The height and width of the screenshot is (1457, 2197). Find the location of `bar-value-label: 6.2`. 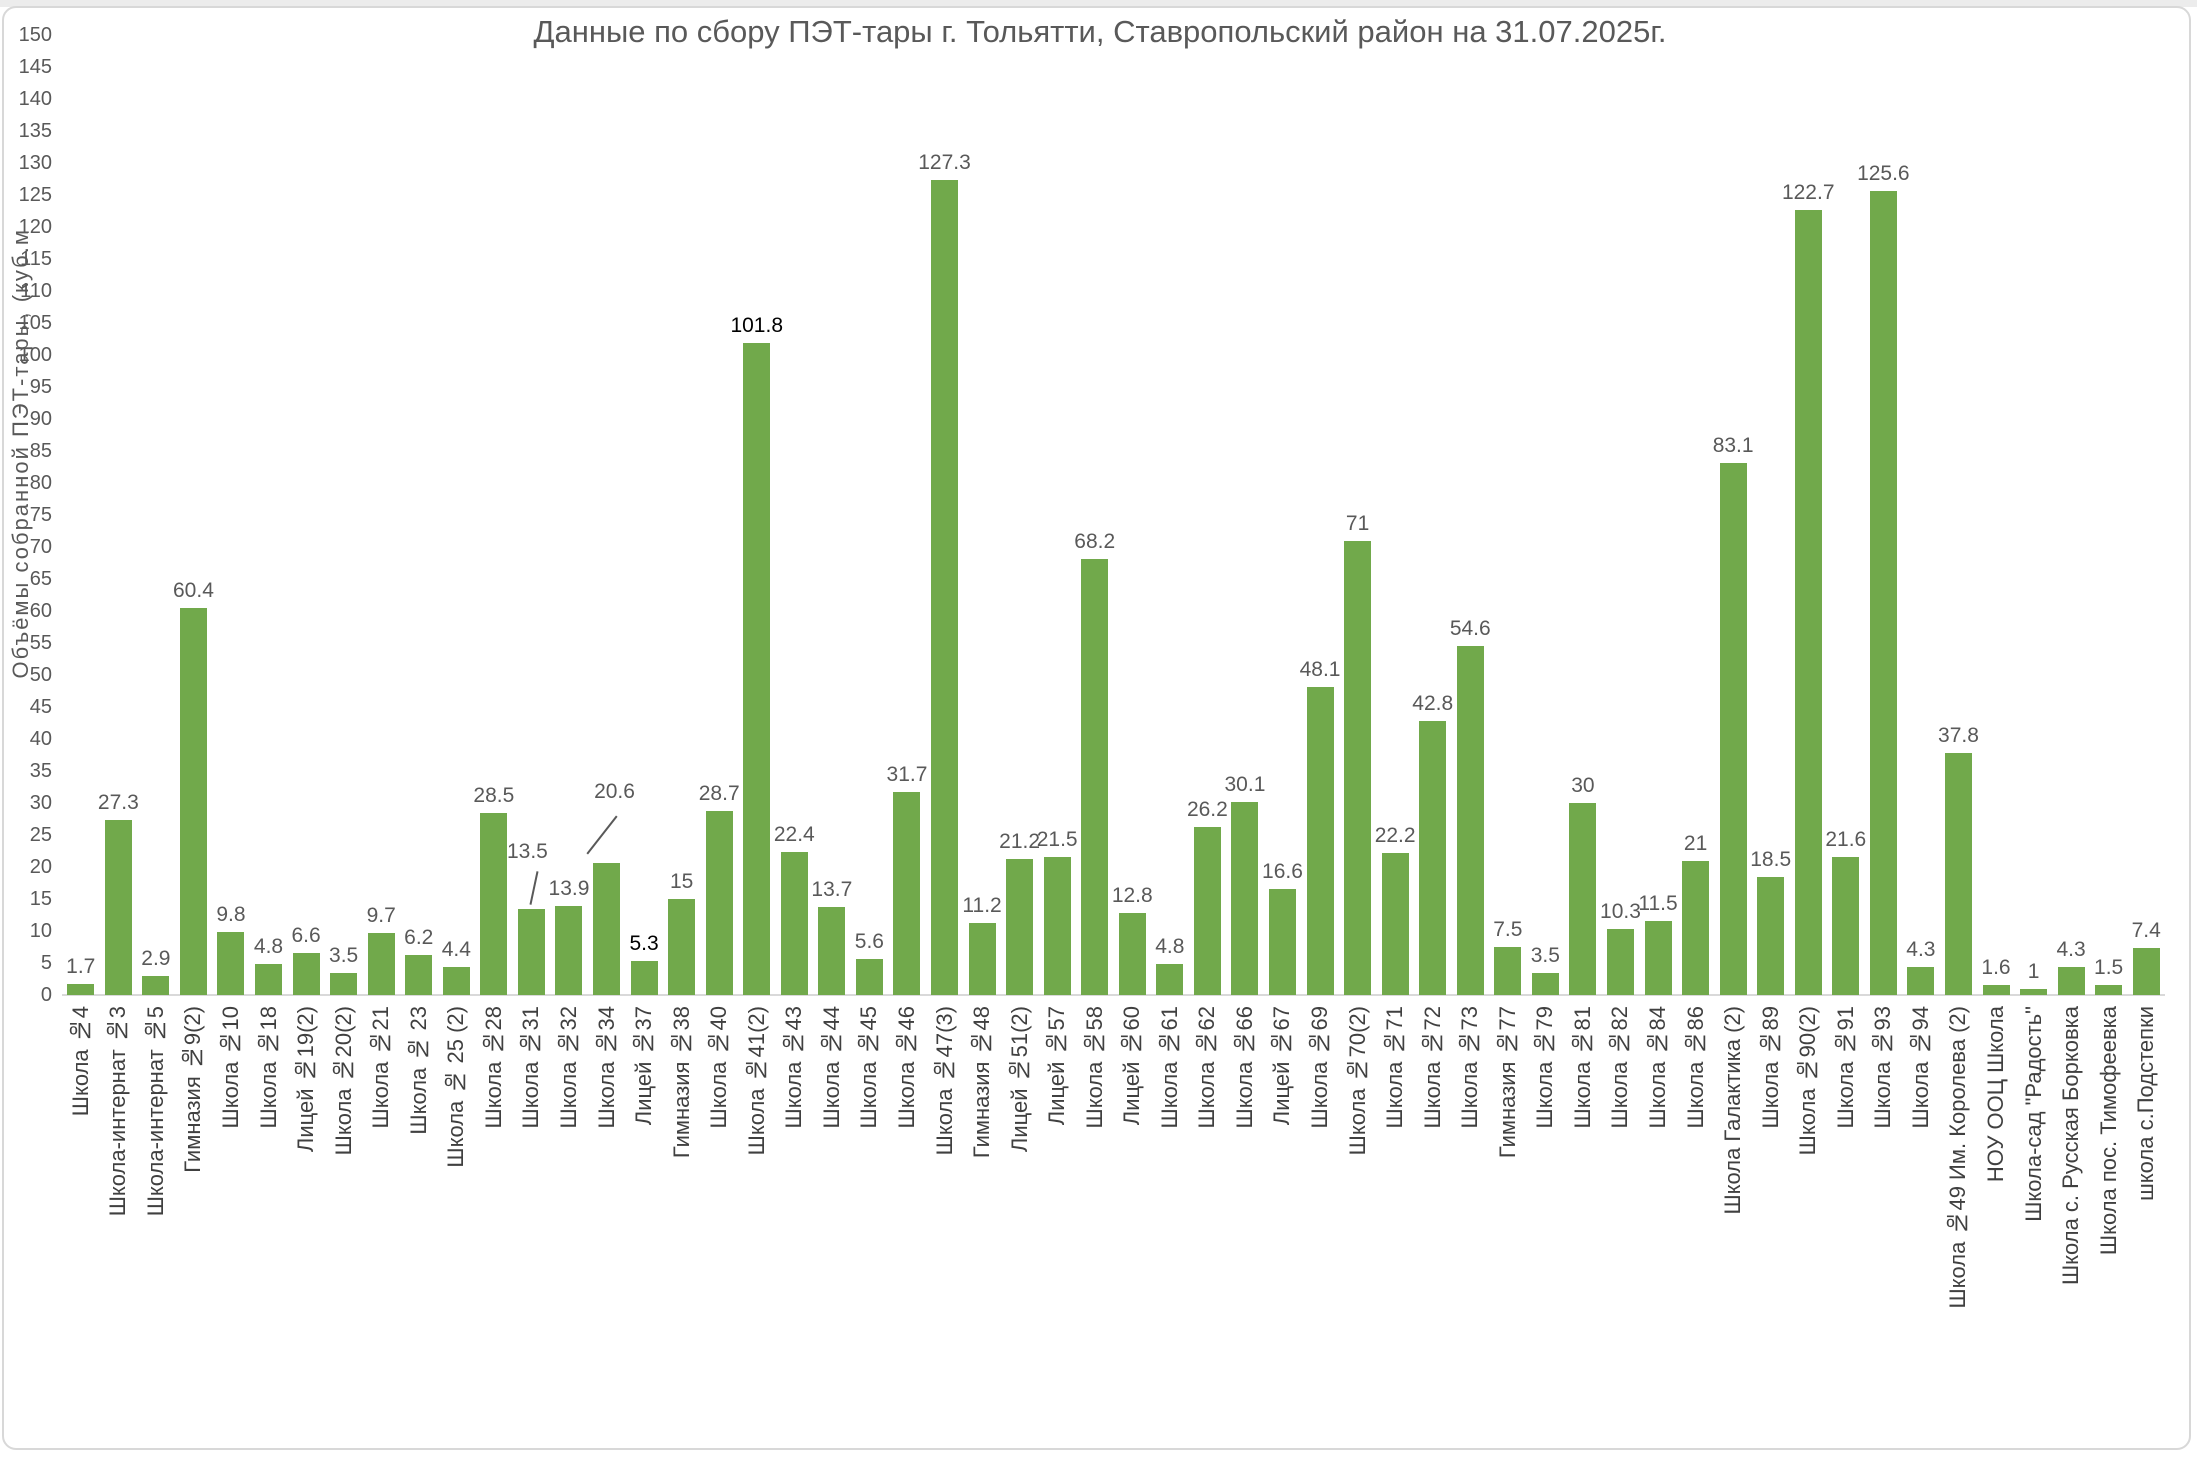

bar-value-label: 6.2 is located at coordinates (419, 938).